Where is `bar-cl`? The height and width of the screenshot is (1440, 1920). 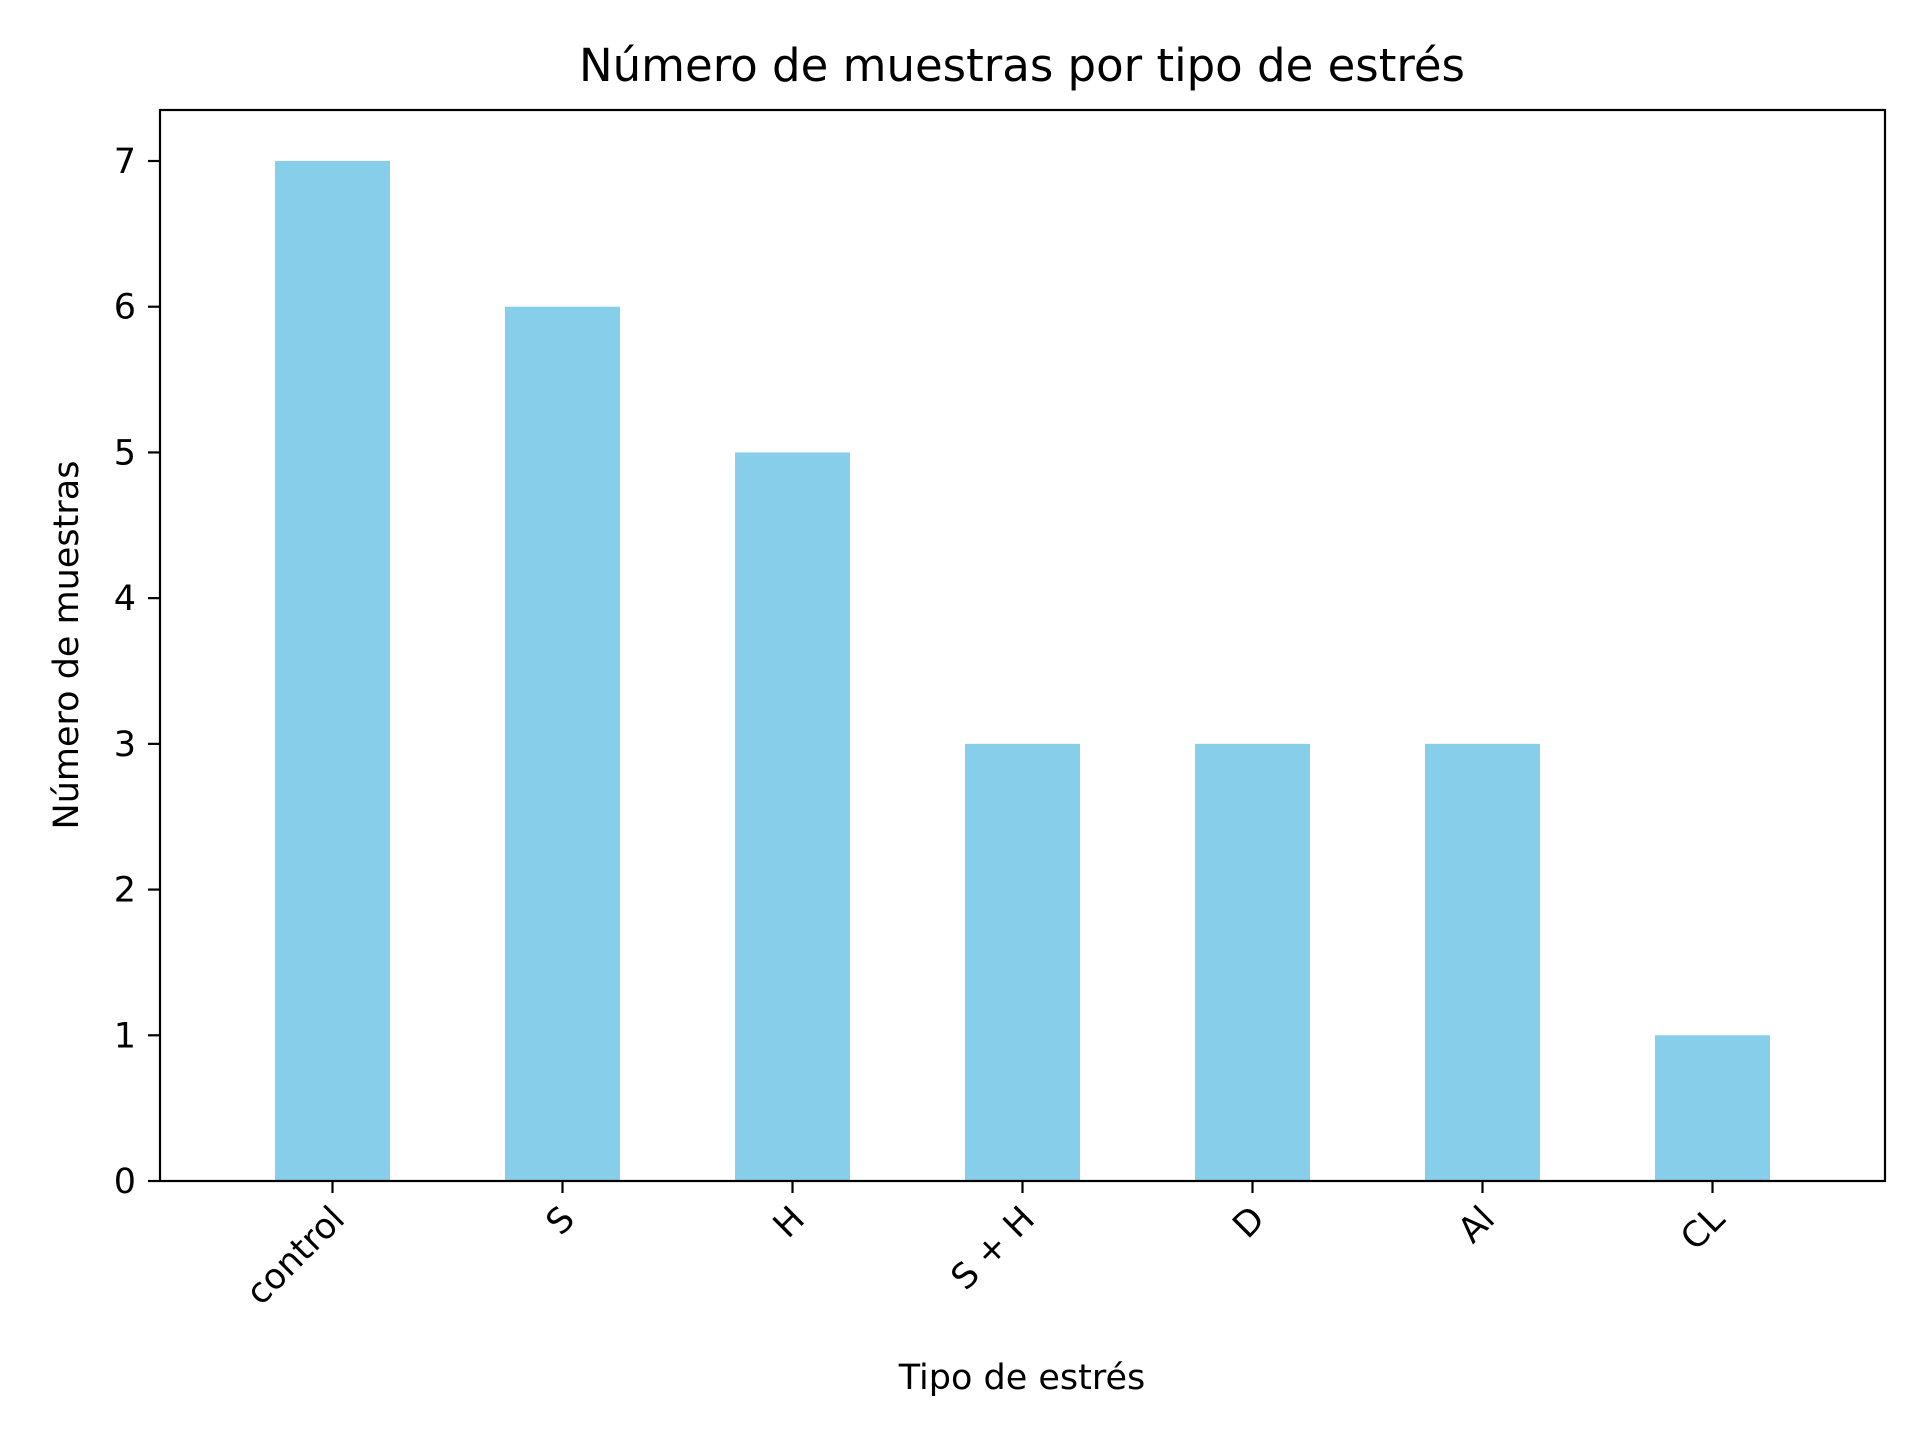 bar-cl is located at coordinates (1712, 1108).